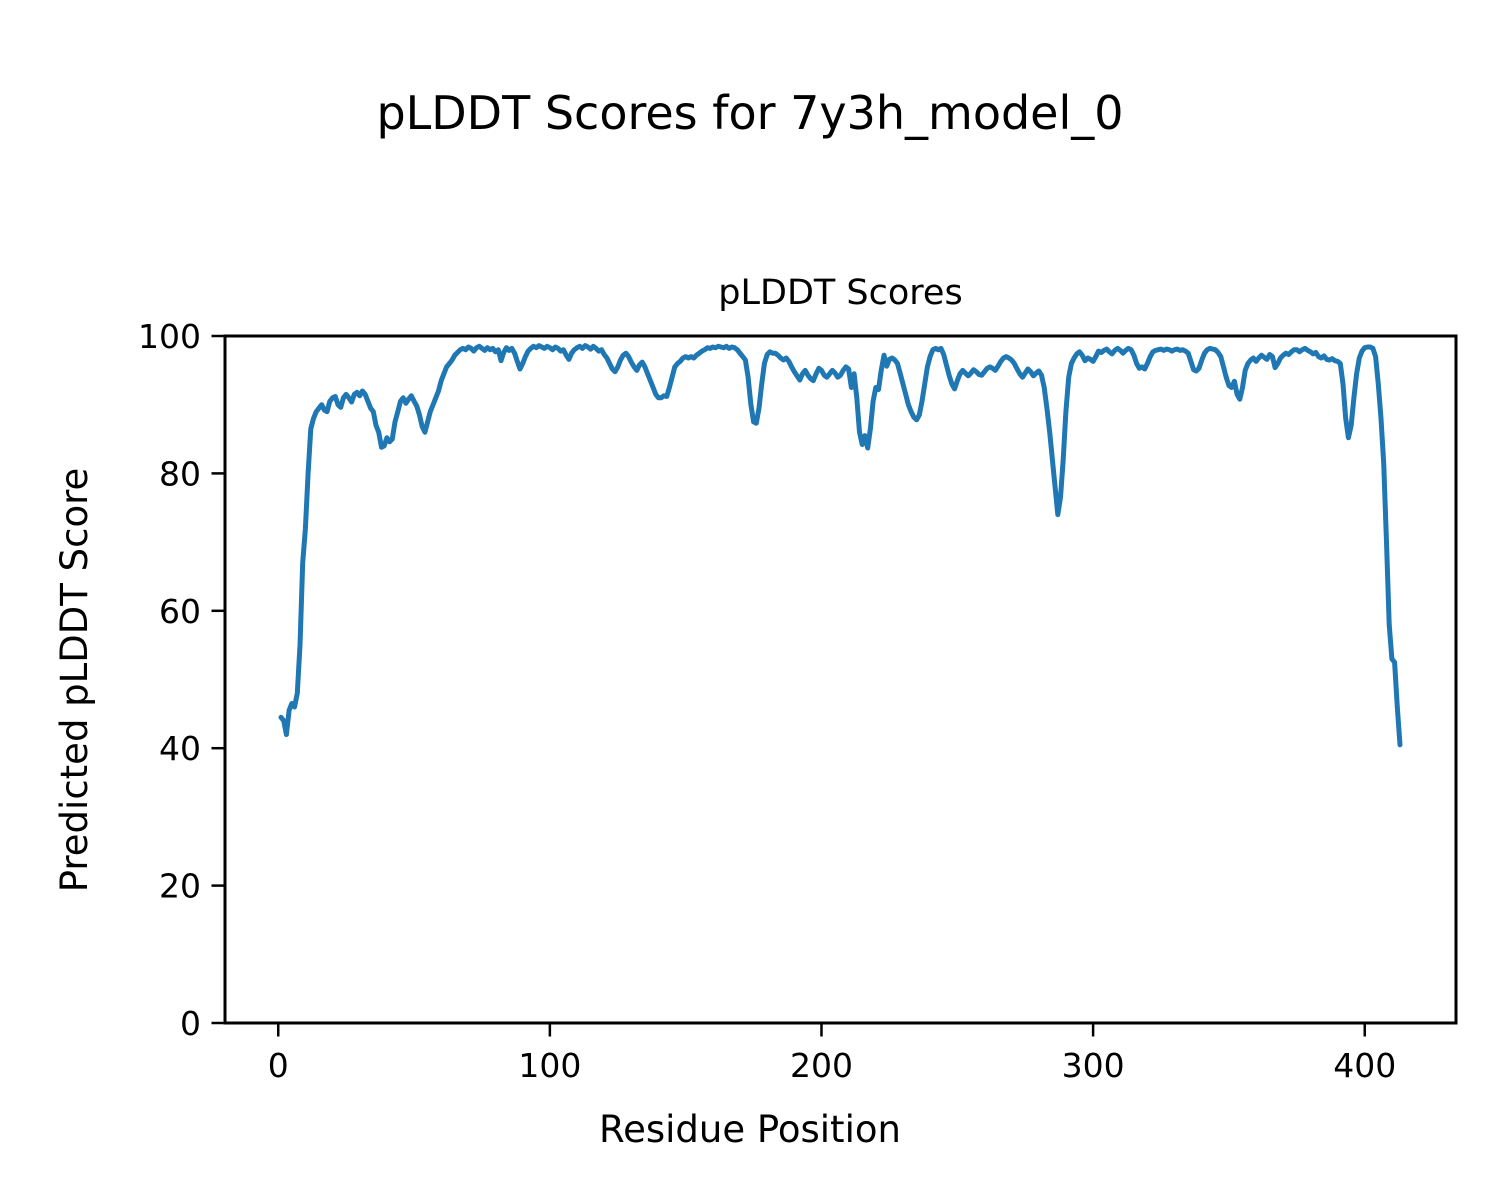  What do you see at coordinates (278, 1065) in the screenshot?
I see `x-tick-label-0: 0` at bounding box center [278, 1065].